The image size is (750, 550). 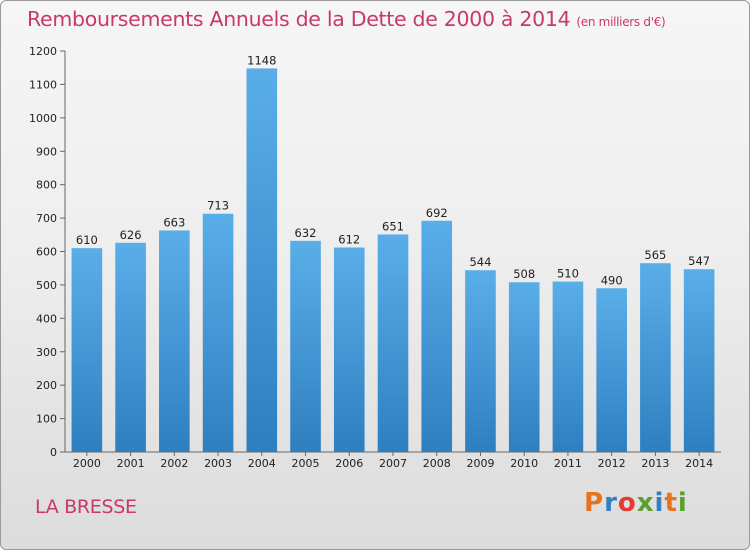 I want to click on x-tick-label: 2012, so click(x=612, y=463).